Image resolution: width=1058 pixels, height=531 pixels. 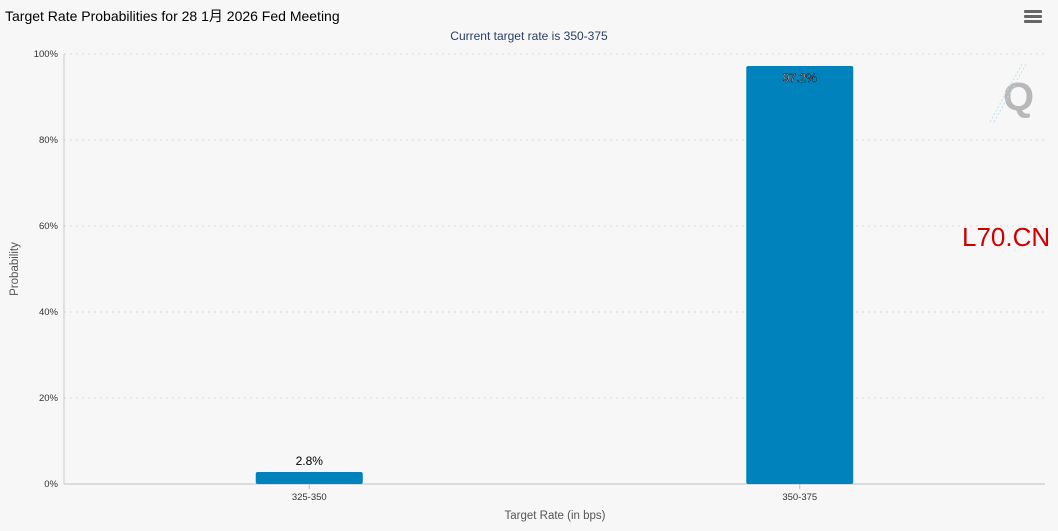 What do you see at coordinates (529, 36) in the screenshot?
I see `chart-subtitle: Current target rate is 350-375` at bounding box center [529, 36].